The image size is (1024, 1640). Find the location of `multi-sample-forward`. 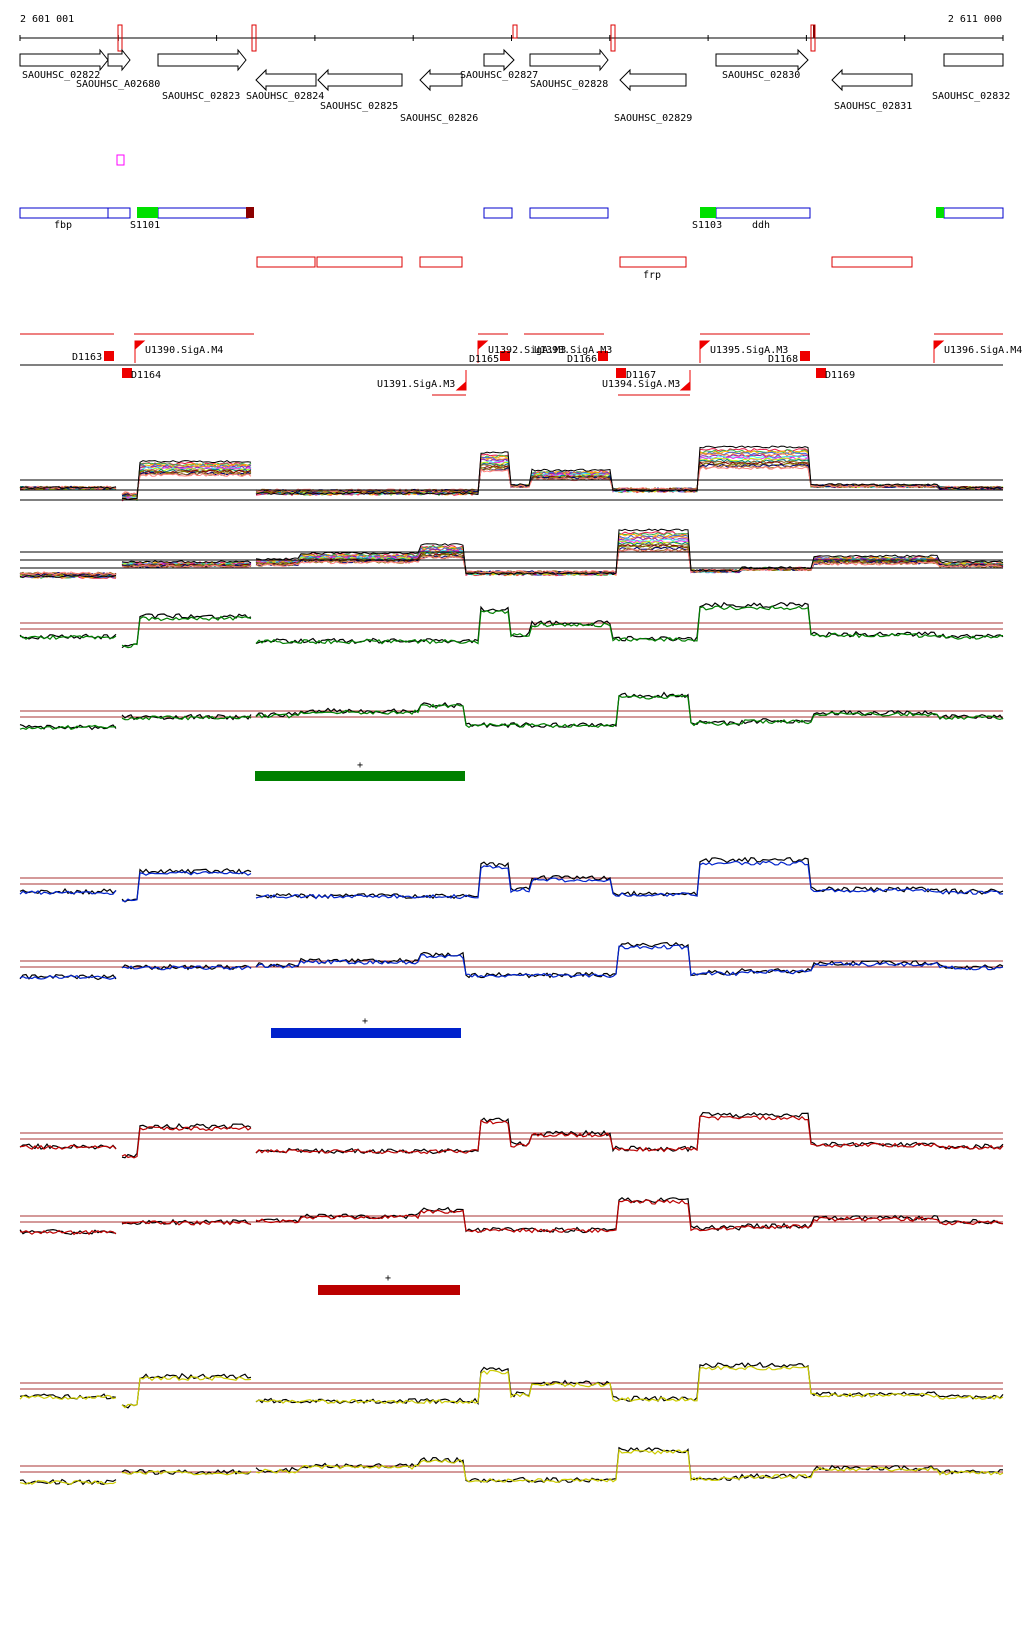

multi-sample-forward is located at coordinates (511, 473).